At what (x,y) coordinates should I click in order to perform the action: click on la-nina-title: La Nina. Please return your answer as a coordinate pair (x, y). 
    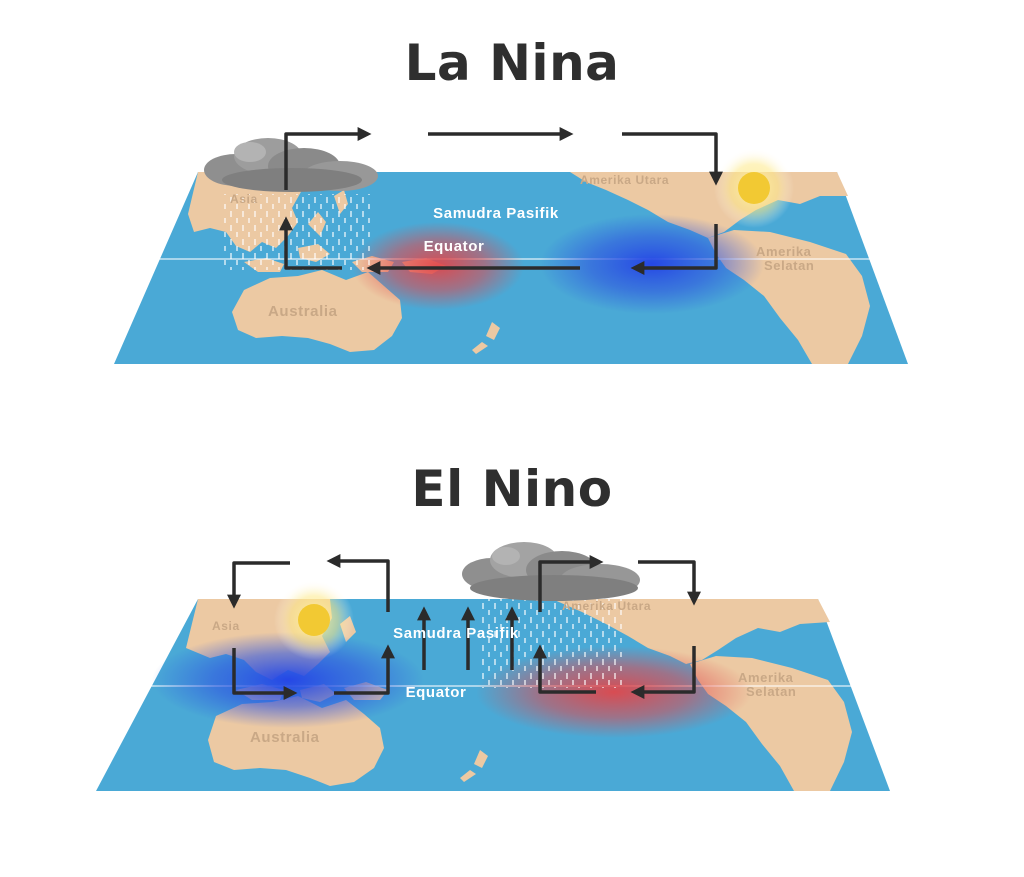
    Looking at the image, I should click on (512, 63).